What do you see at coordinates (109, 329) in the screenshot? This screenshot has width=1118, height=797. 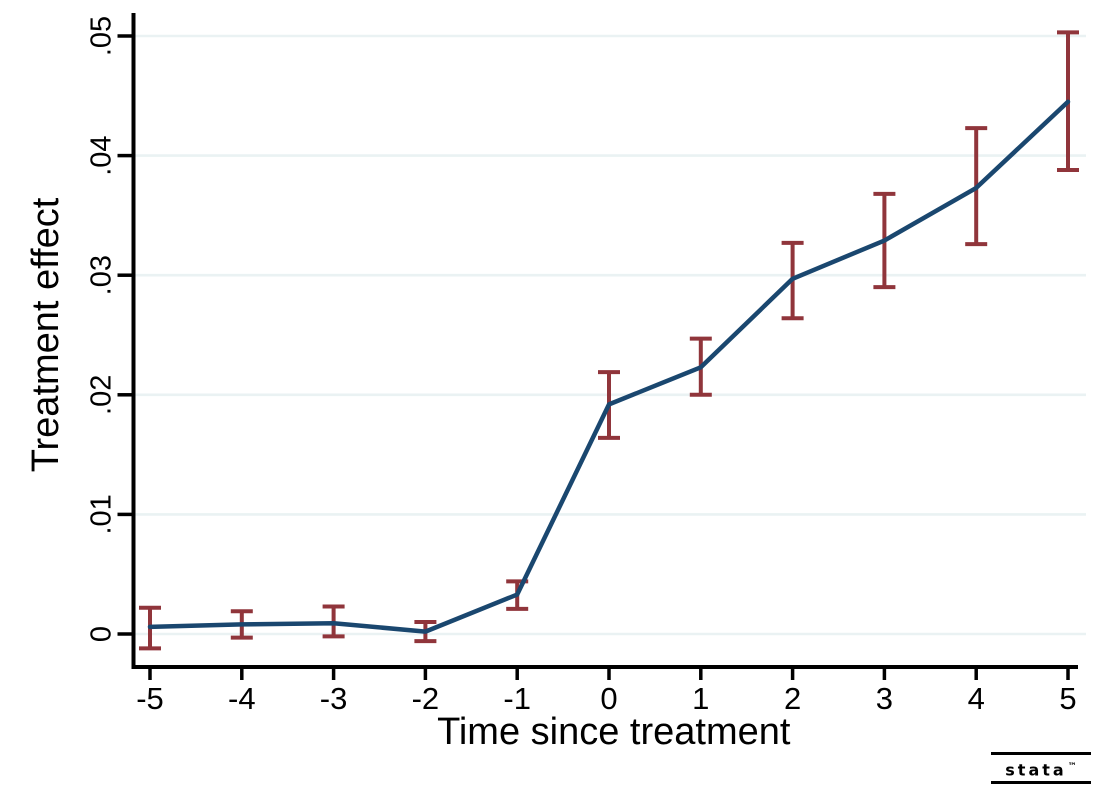 I see `y-axis-ticks: 0 .01 .02 .03 .04 .05` at bounding box center [109, 329].